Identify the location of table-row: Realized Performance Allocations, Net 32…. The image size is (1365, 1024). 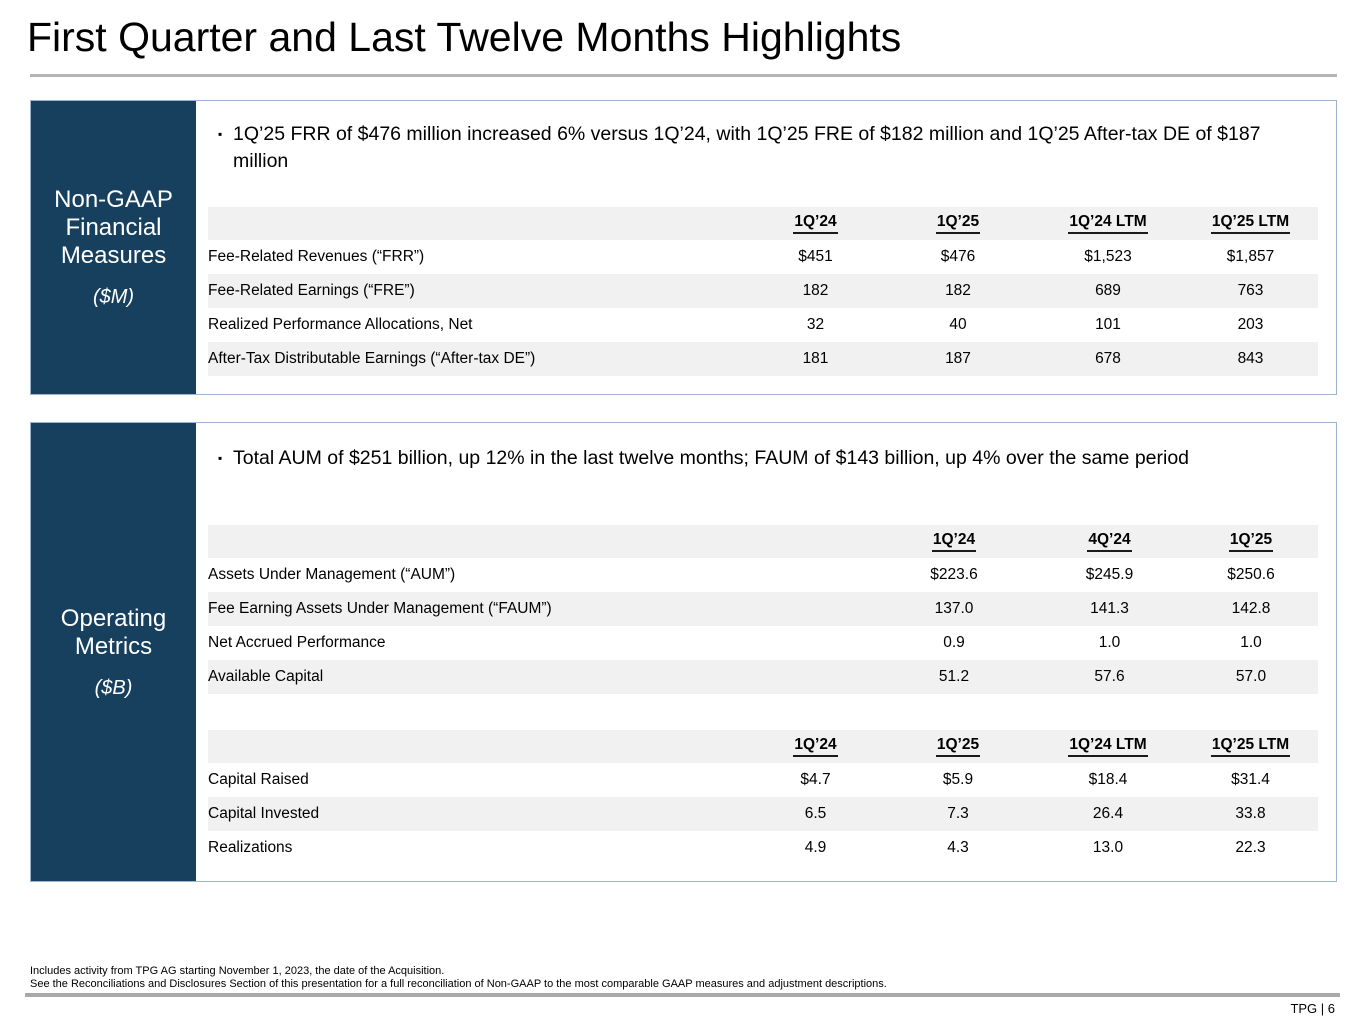
(763, 325).